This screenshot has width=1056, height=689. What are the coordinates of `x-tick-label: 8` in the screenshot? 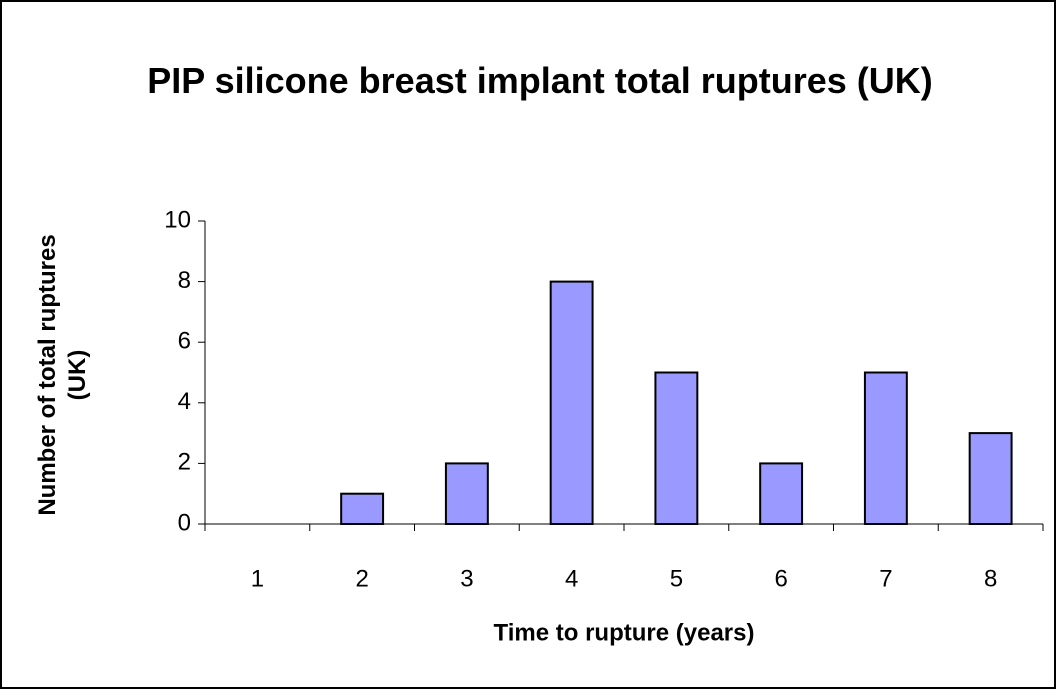 It's located at (990, 578).